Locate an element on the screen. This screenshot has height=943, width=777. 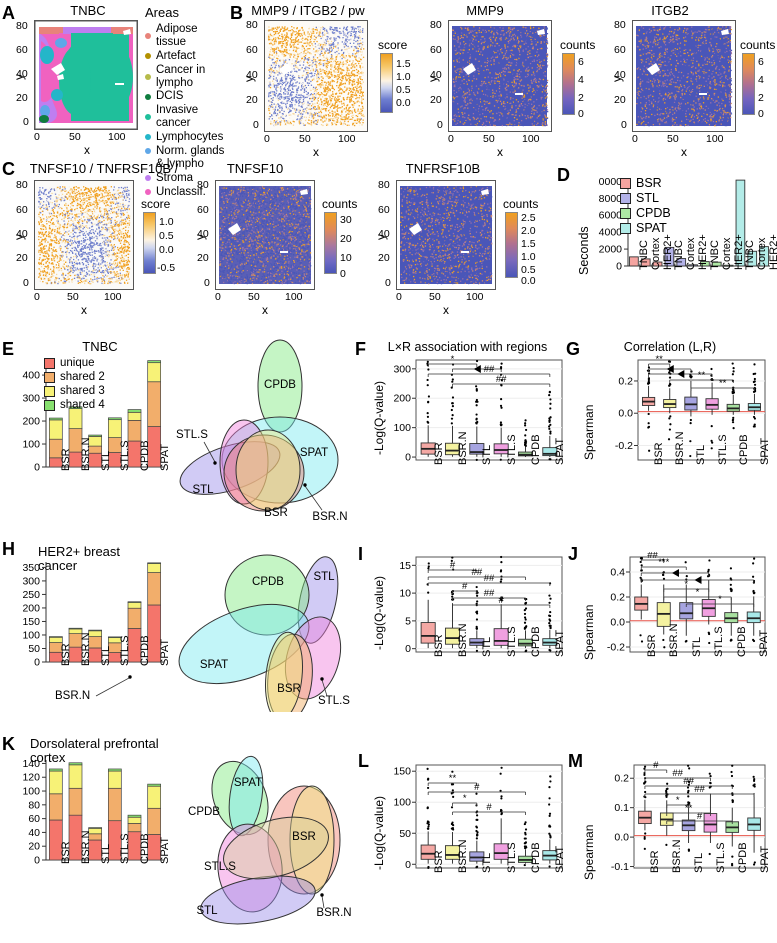
panel-b2-title: MMP9 is located at coordinates (485, 10).